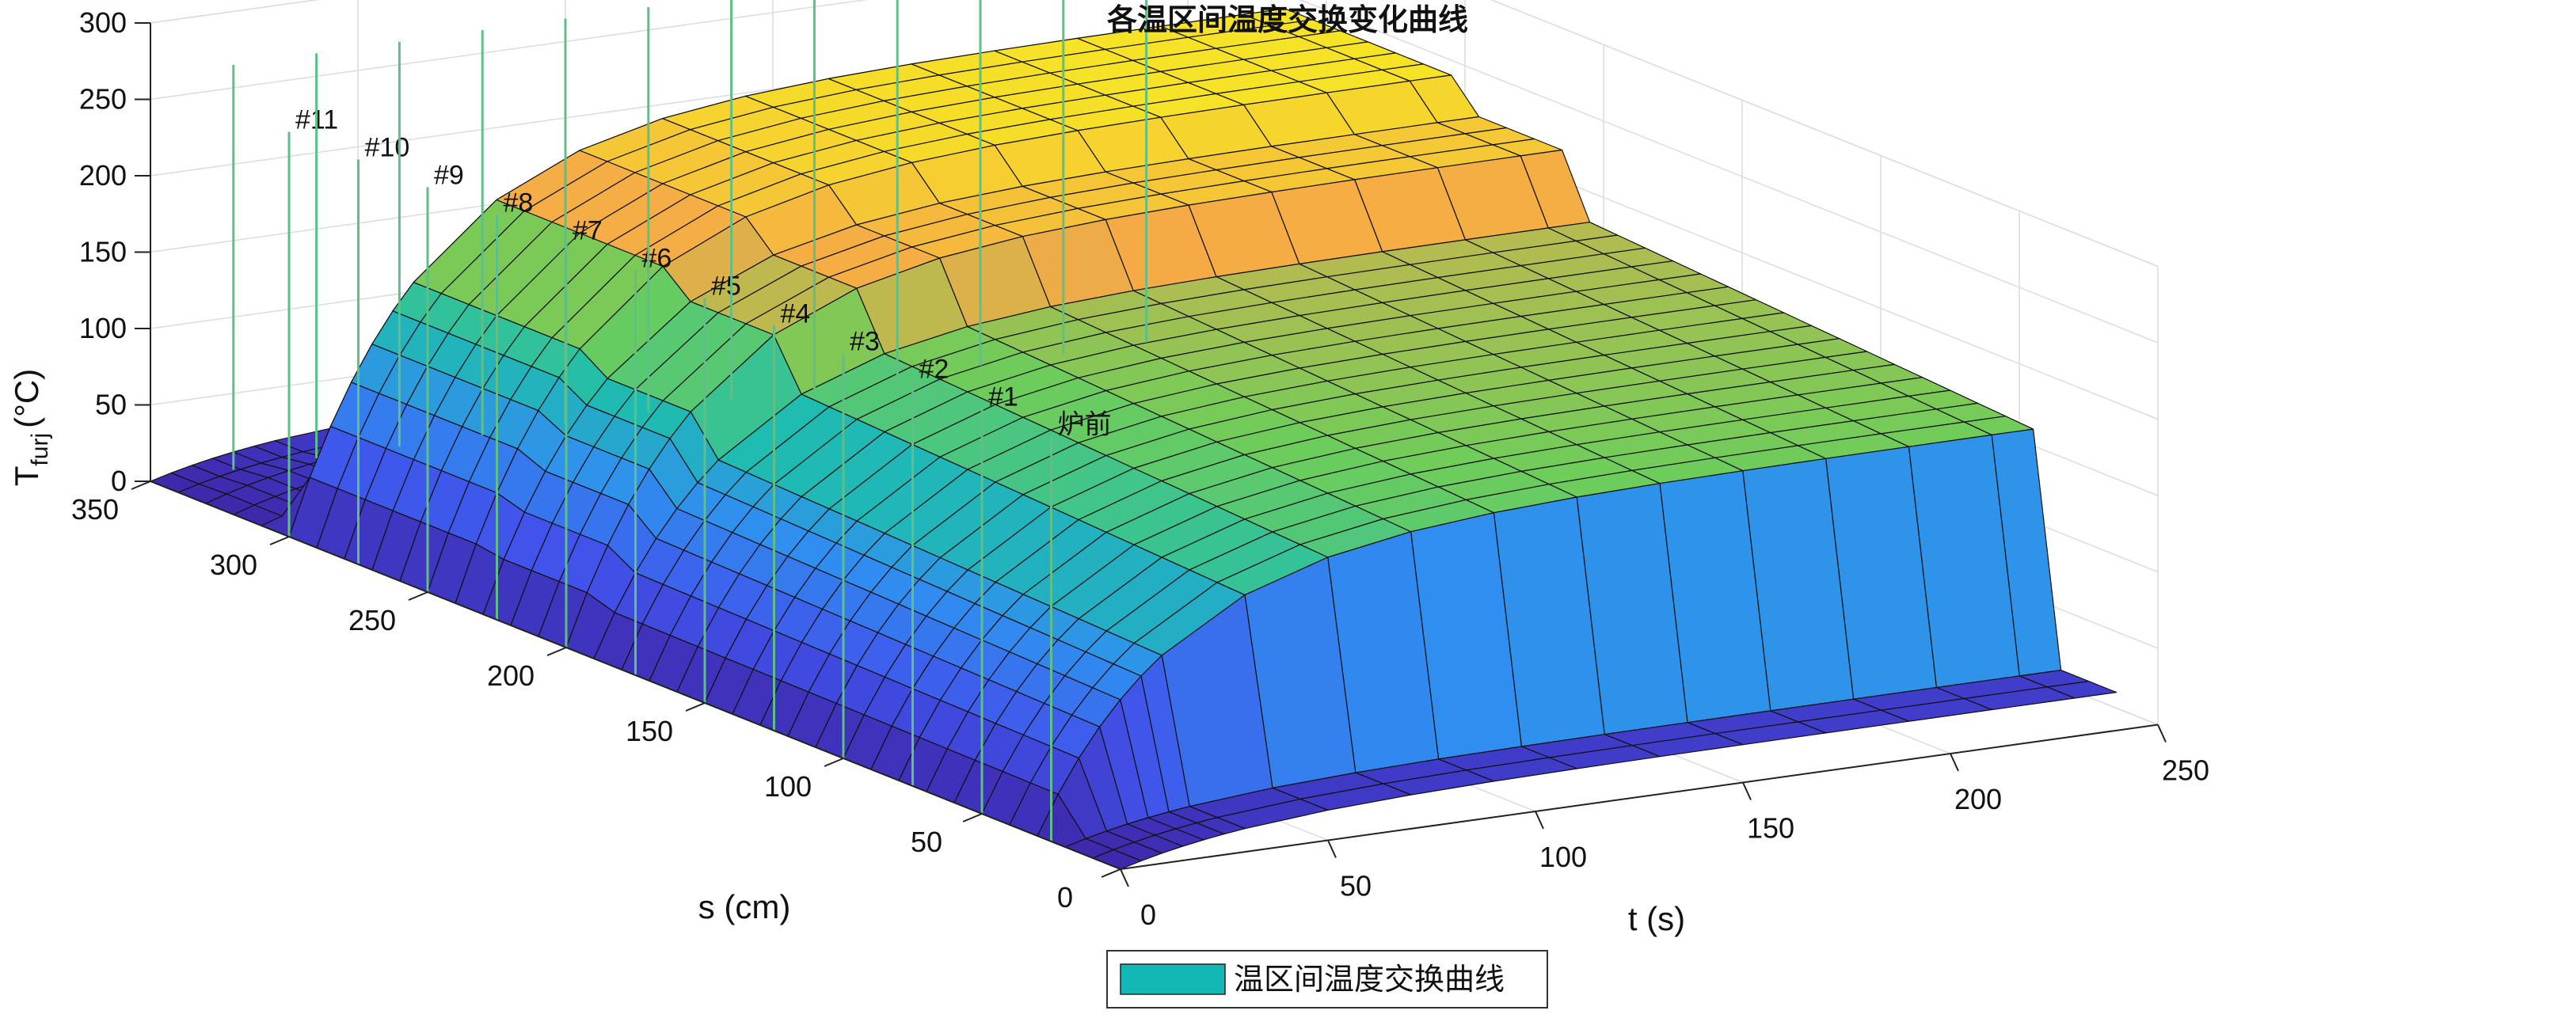 Image resolution: width=2576 pixels, height=1018 pixels. Describe the element at coordinates (934, 370) in the screenshot. I see `zone-label-2: #2` at that location.